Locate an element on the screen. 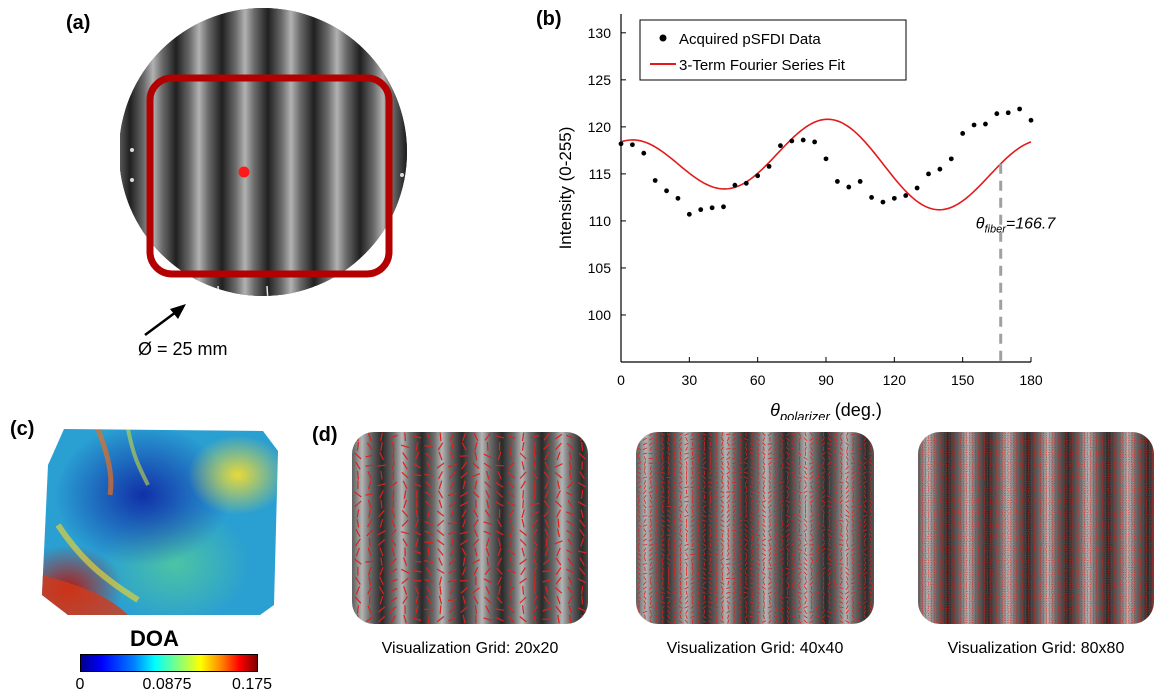 The width and height of the screenshot is (1156, 697). x-tick-label-3: 90 is located at coordinates (826, 380).